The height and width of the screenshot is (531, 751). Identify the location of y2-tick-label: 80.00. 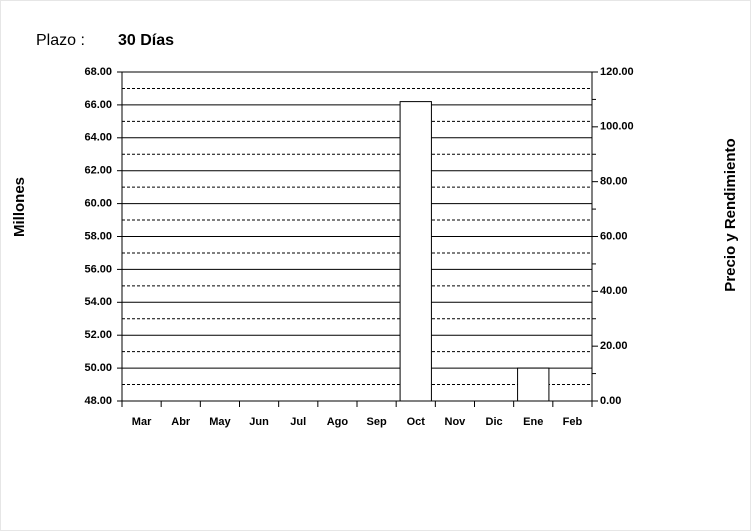
(614, 182).